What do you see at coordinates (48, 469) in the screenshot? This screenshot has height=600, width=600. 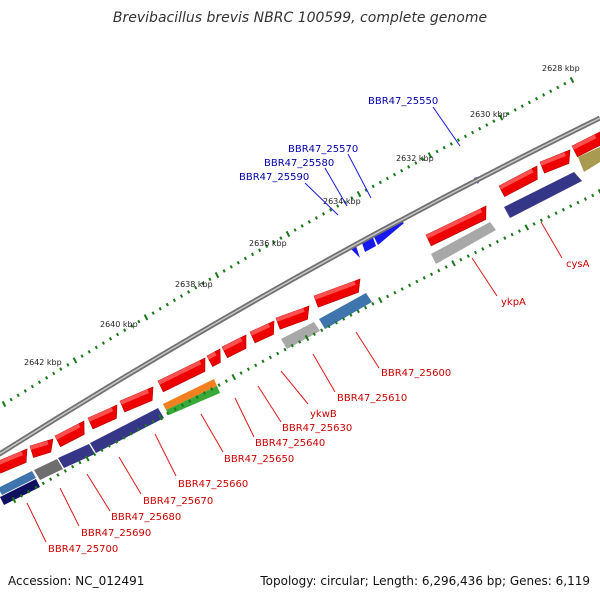 I see `cds-bar-darkgray` at bounding box center [48, 469].